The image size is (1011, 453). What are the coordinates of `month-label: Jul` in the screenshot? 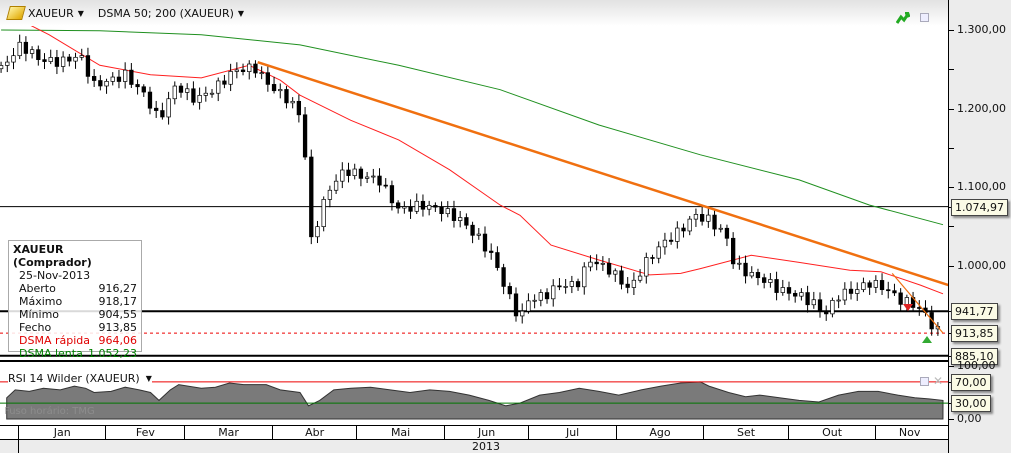 It's located at (571, 433).